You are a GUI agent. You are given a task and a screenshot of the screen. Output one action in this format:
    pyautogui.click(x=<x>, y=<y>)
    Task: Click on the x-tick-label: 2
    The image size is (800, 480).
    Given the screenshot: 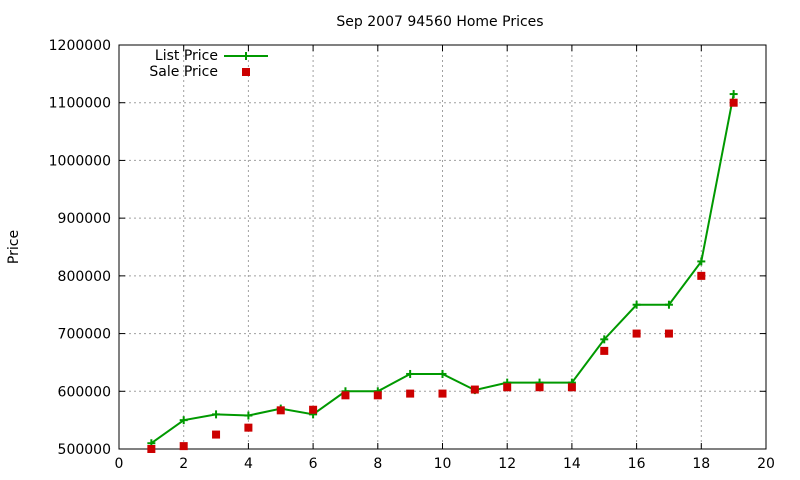 What is the action you would take?
    pyautogui.click(x=183, y=464)
    